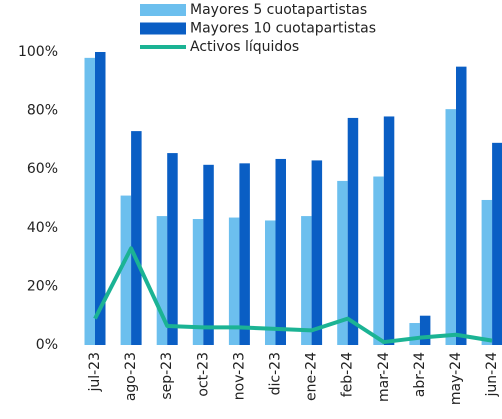 The height and width of the screenshot is (419, 502). What do you see at coordinates (276, 373) in the screenshot?
I see `x-tick-label: dic-23` at bounding box center [276, 373].